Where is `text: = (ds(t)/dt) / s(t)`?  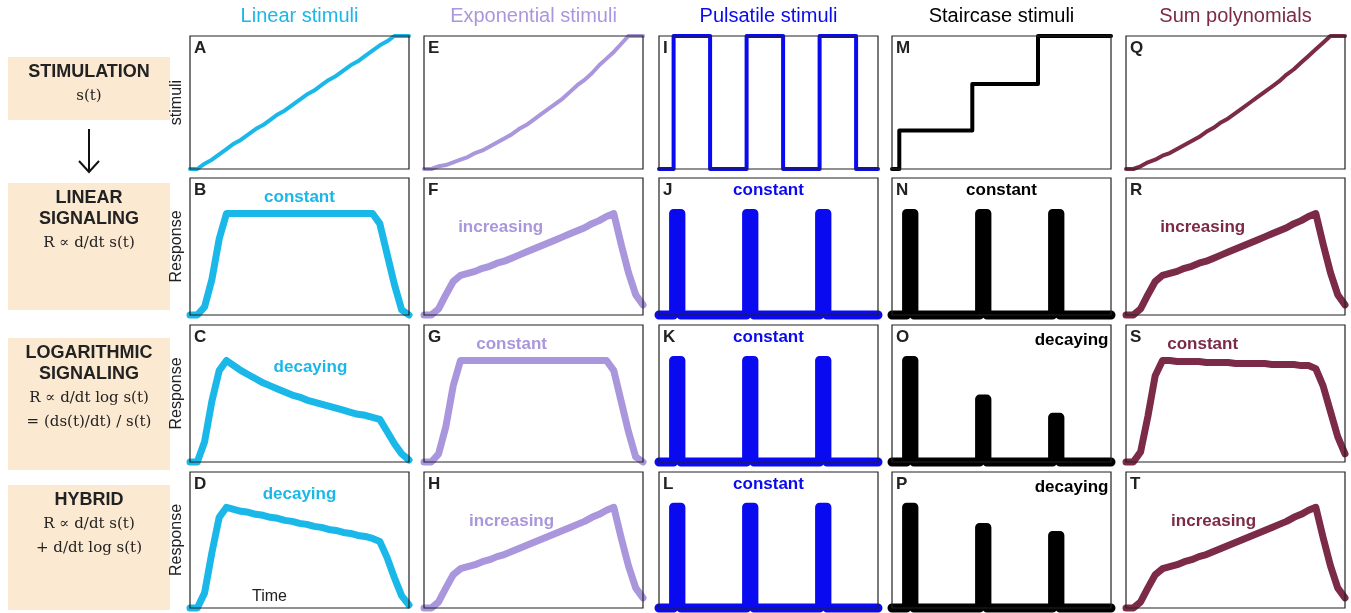 text: = (ds(t)/dt) / s(t) is located at coordinates (89, 421).